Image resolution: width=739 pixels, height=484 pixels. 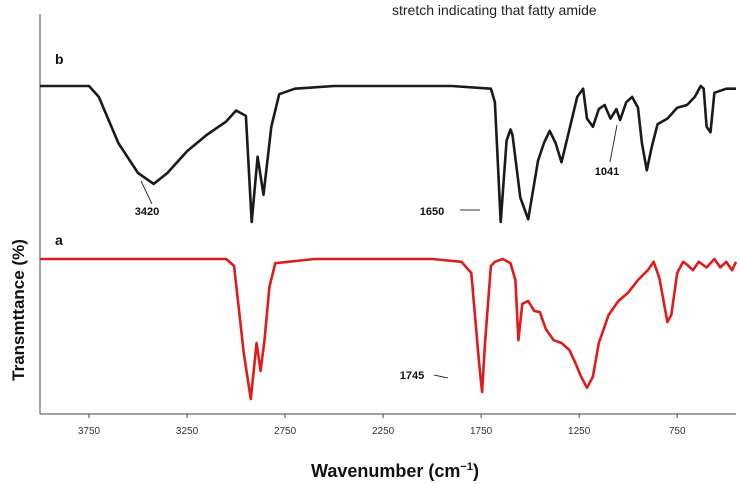 What do you see at coordinates (412, 376) in the screenshot?
I see `peak-annotation: 1745` at bounding box center [412, 376].